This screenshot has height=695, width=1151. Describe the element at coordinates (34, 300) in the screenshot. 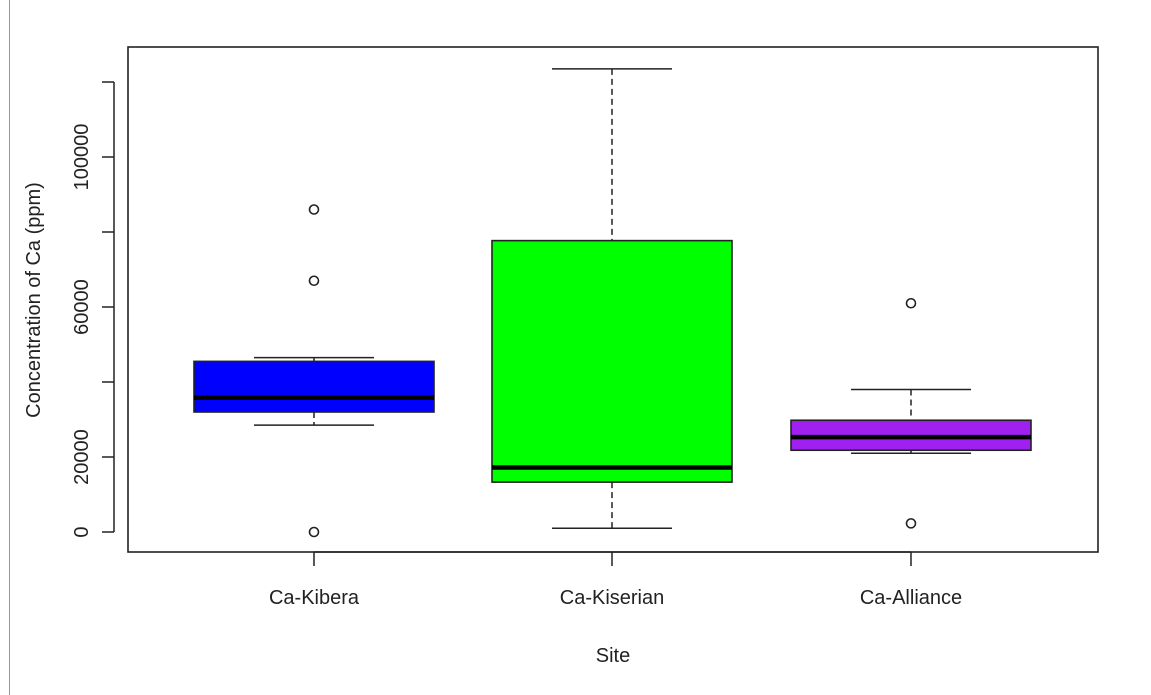

I see `y-axis-title: Concentration of Ca (ppm)` at that location.